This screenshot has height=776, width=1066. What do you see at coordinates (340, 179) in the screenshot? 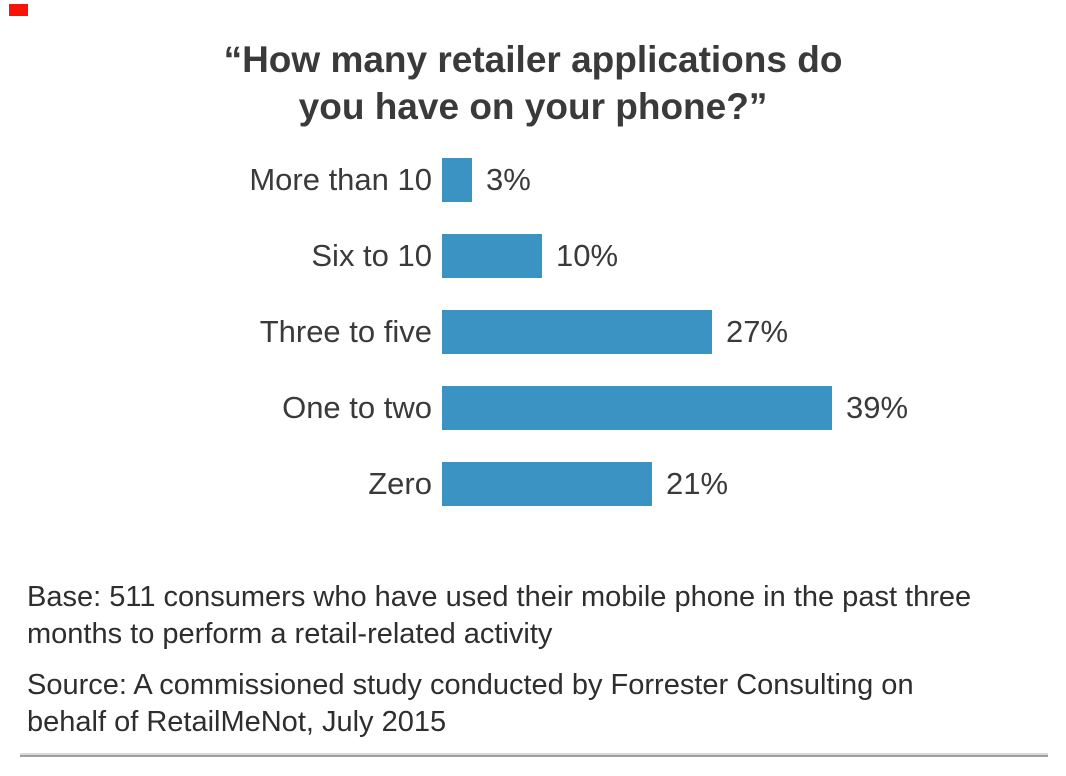
I see `category-label: More than 10` at bounding box center [340, 179].